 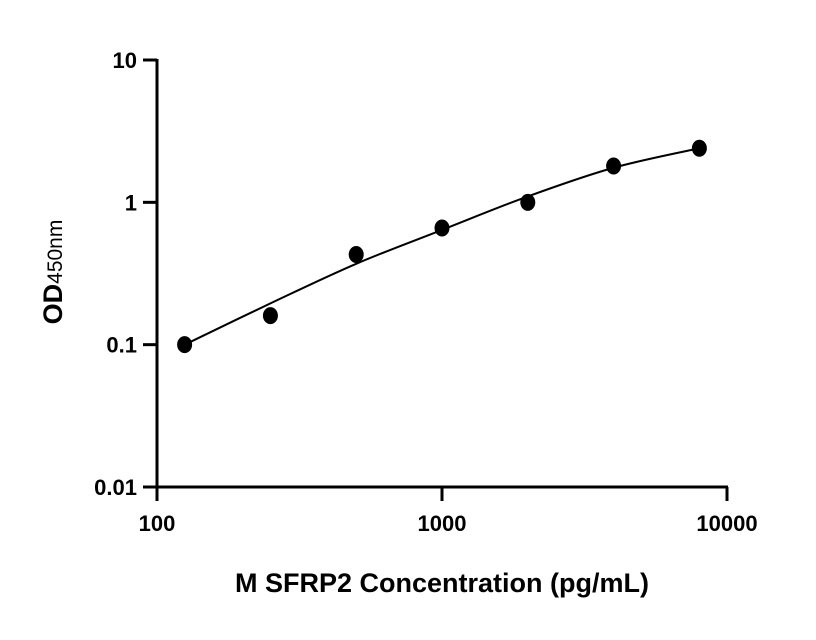 What do you see at coordinates (726, 523) in the screenshot?
I see `x-tick-label: 10000` at bounding box center [726, 523].